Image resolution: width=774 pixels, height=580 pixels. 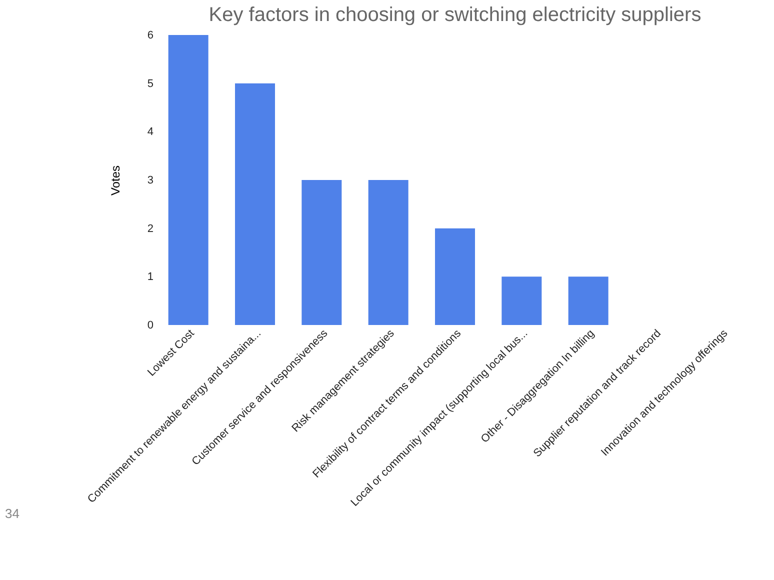 What do you see at coordinates (150, 277) in the screenshot?
I see `y-tick-label: 1` at bounding box center [150, 277].